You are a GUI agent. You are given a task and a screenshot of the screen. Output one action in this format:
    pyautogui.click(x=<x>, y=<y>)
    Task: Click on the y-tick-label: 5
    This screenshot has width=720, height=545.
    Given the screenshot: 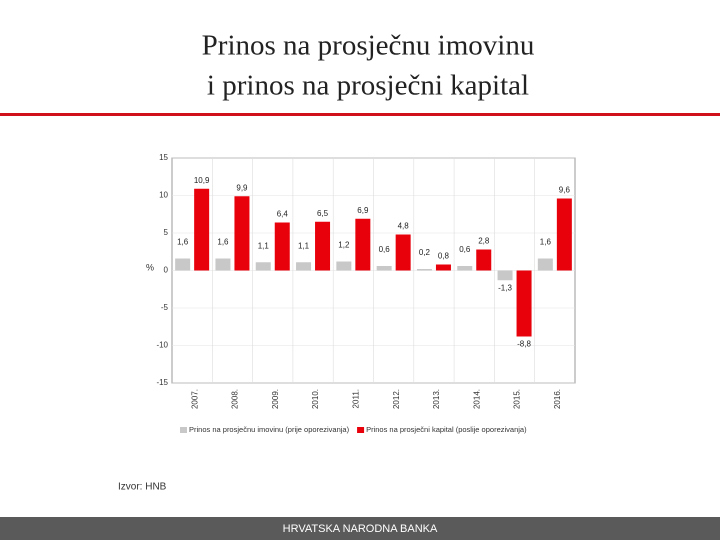 What is the action you would take?
    pyautogui.click(x=166, y=232)
    